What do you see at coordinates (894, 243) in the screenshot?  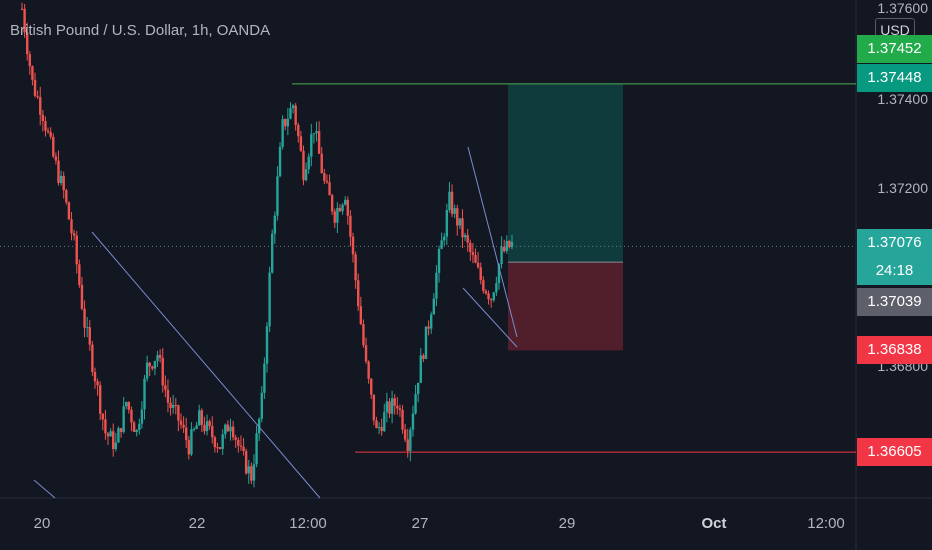 I see `price-tag-last: 1.37076` at bounding box center [894, 243].